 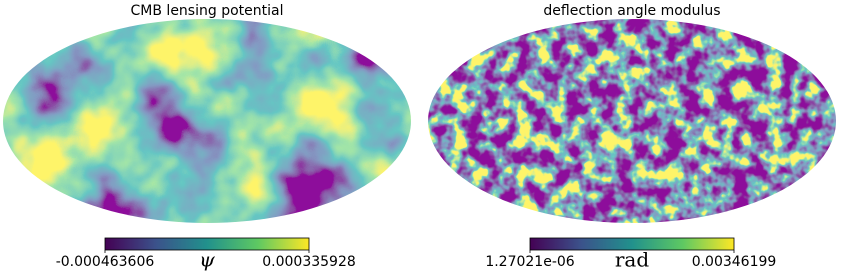 I want to click on colorbar-tick-label: 1.27021e-06, so click(x=529, y=262).